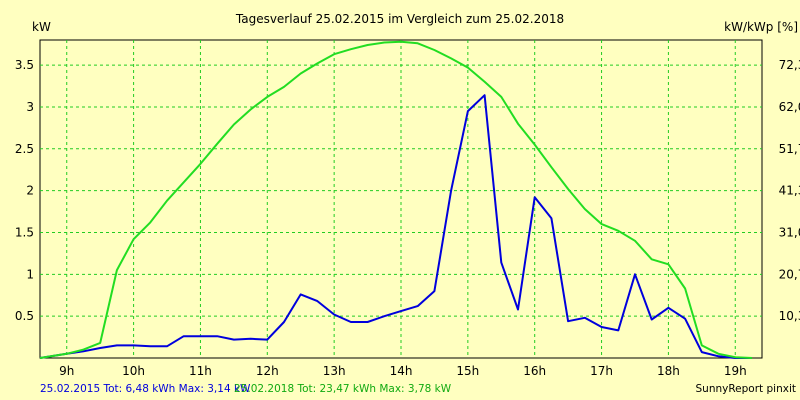  What do you see at coordinates (334, 371) in the screenshot?
I see `x-tick-label: 13h` at bounding box center [334, 371].